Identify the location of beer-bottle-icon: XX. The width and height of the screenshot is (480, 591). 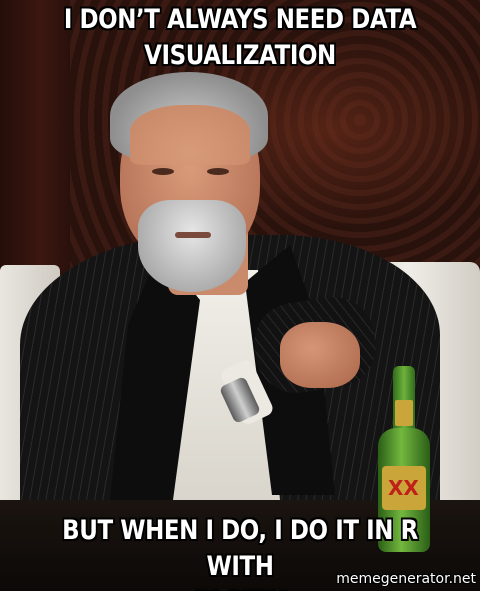
(404, 459).